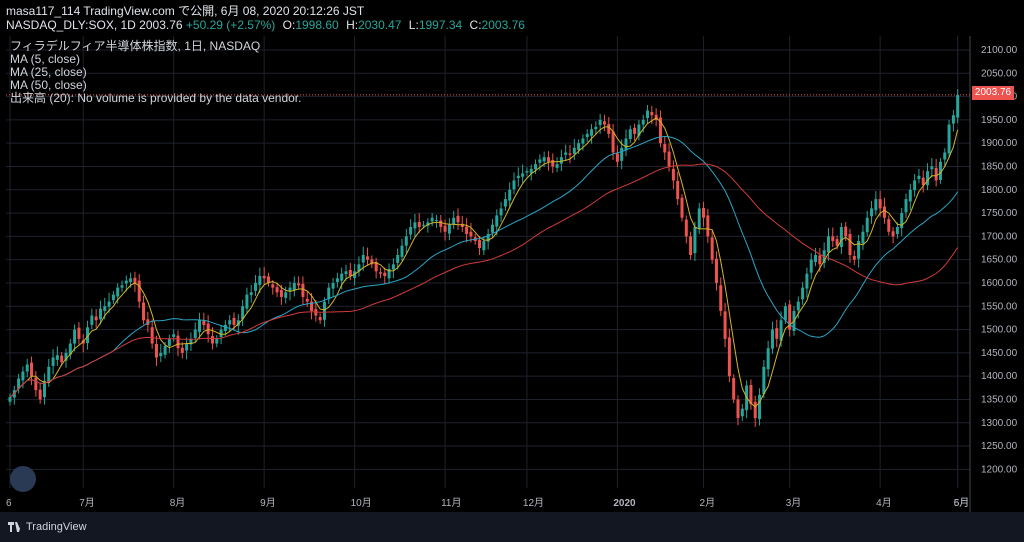 The height and width of the screenshot is (542, 1024). Describe the element at coordinates (993, 93) in the screenshot. I see `last-price-tag: 2003.76` at that location.